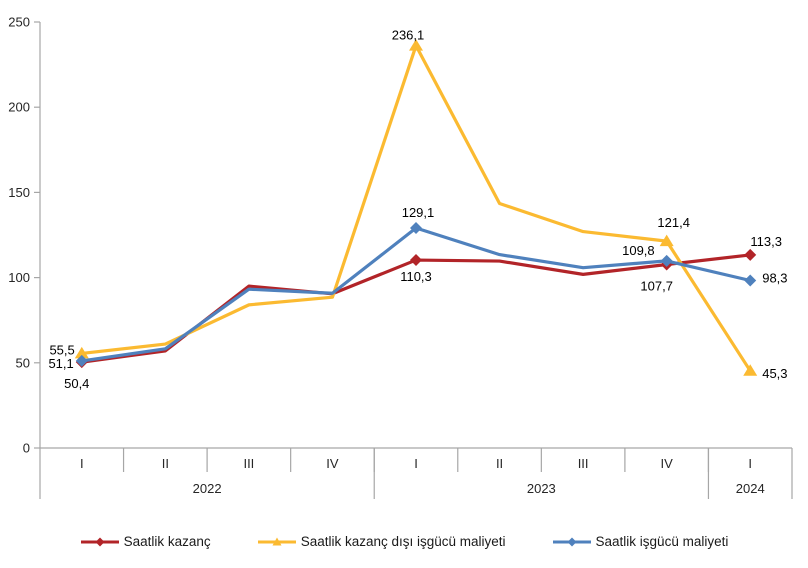 This screenshot has width=808, height=568. I want to click on legend-label: Saatlik kazanç dışı işgücü maliyeti, so click(403, 541).